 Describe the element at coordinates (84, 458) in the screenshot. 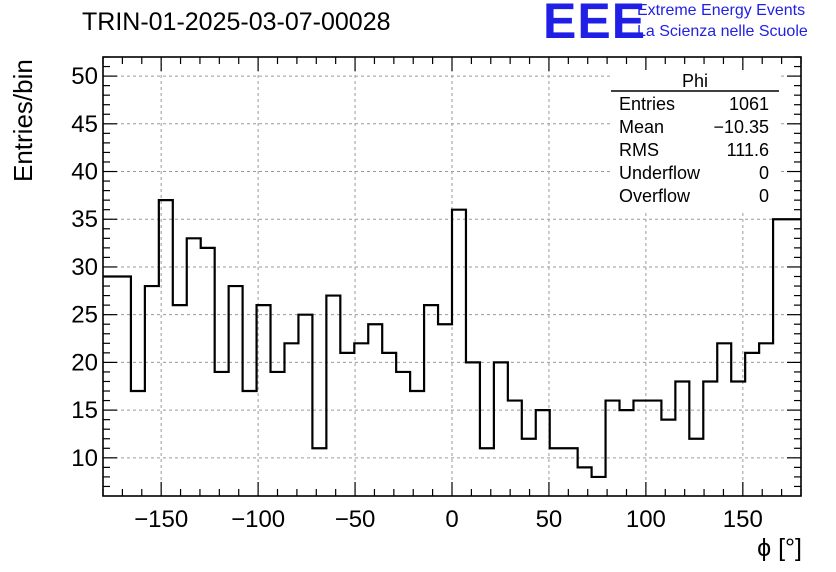

I see `y-tick-label: 10` at that location.